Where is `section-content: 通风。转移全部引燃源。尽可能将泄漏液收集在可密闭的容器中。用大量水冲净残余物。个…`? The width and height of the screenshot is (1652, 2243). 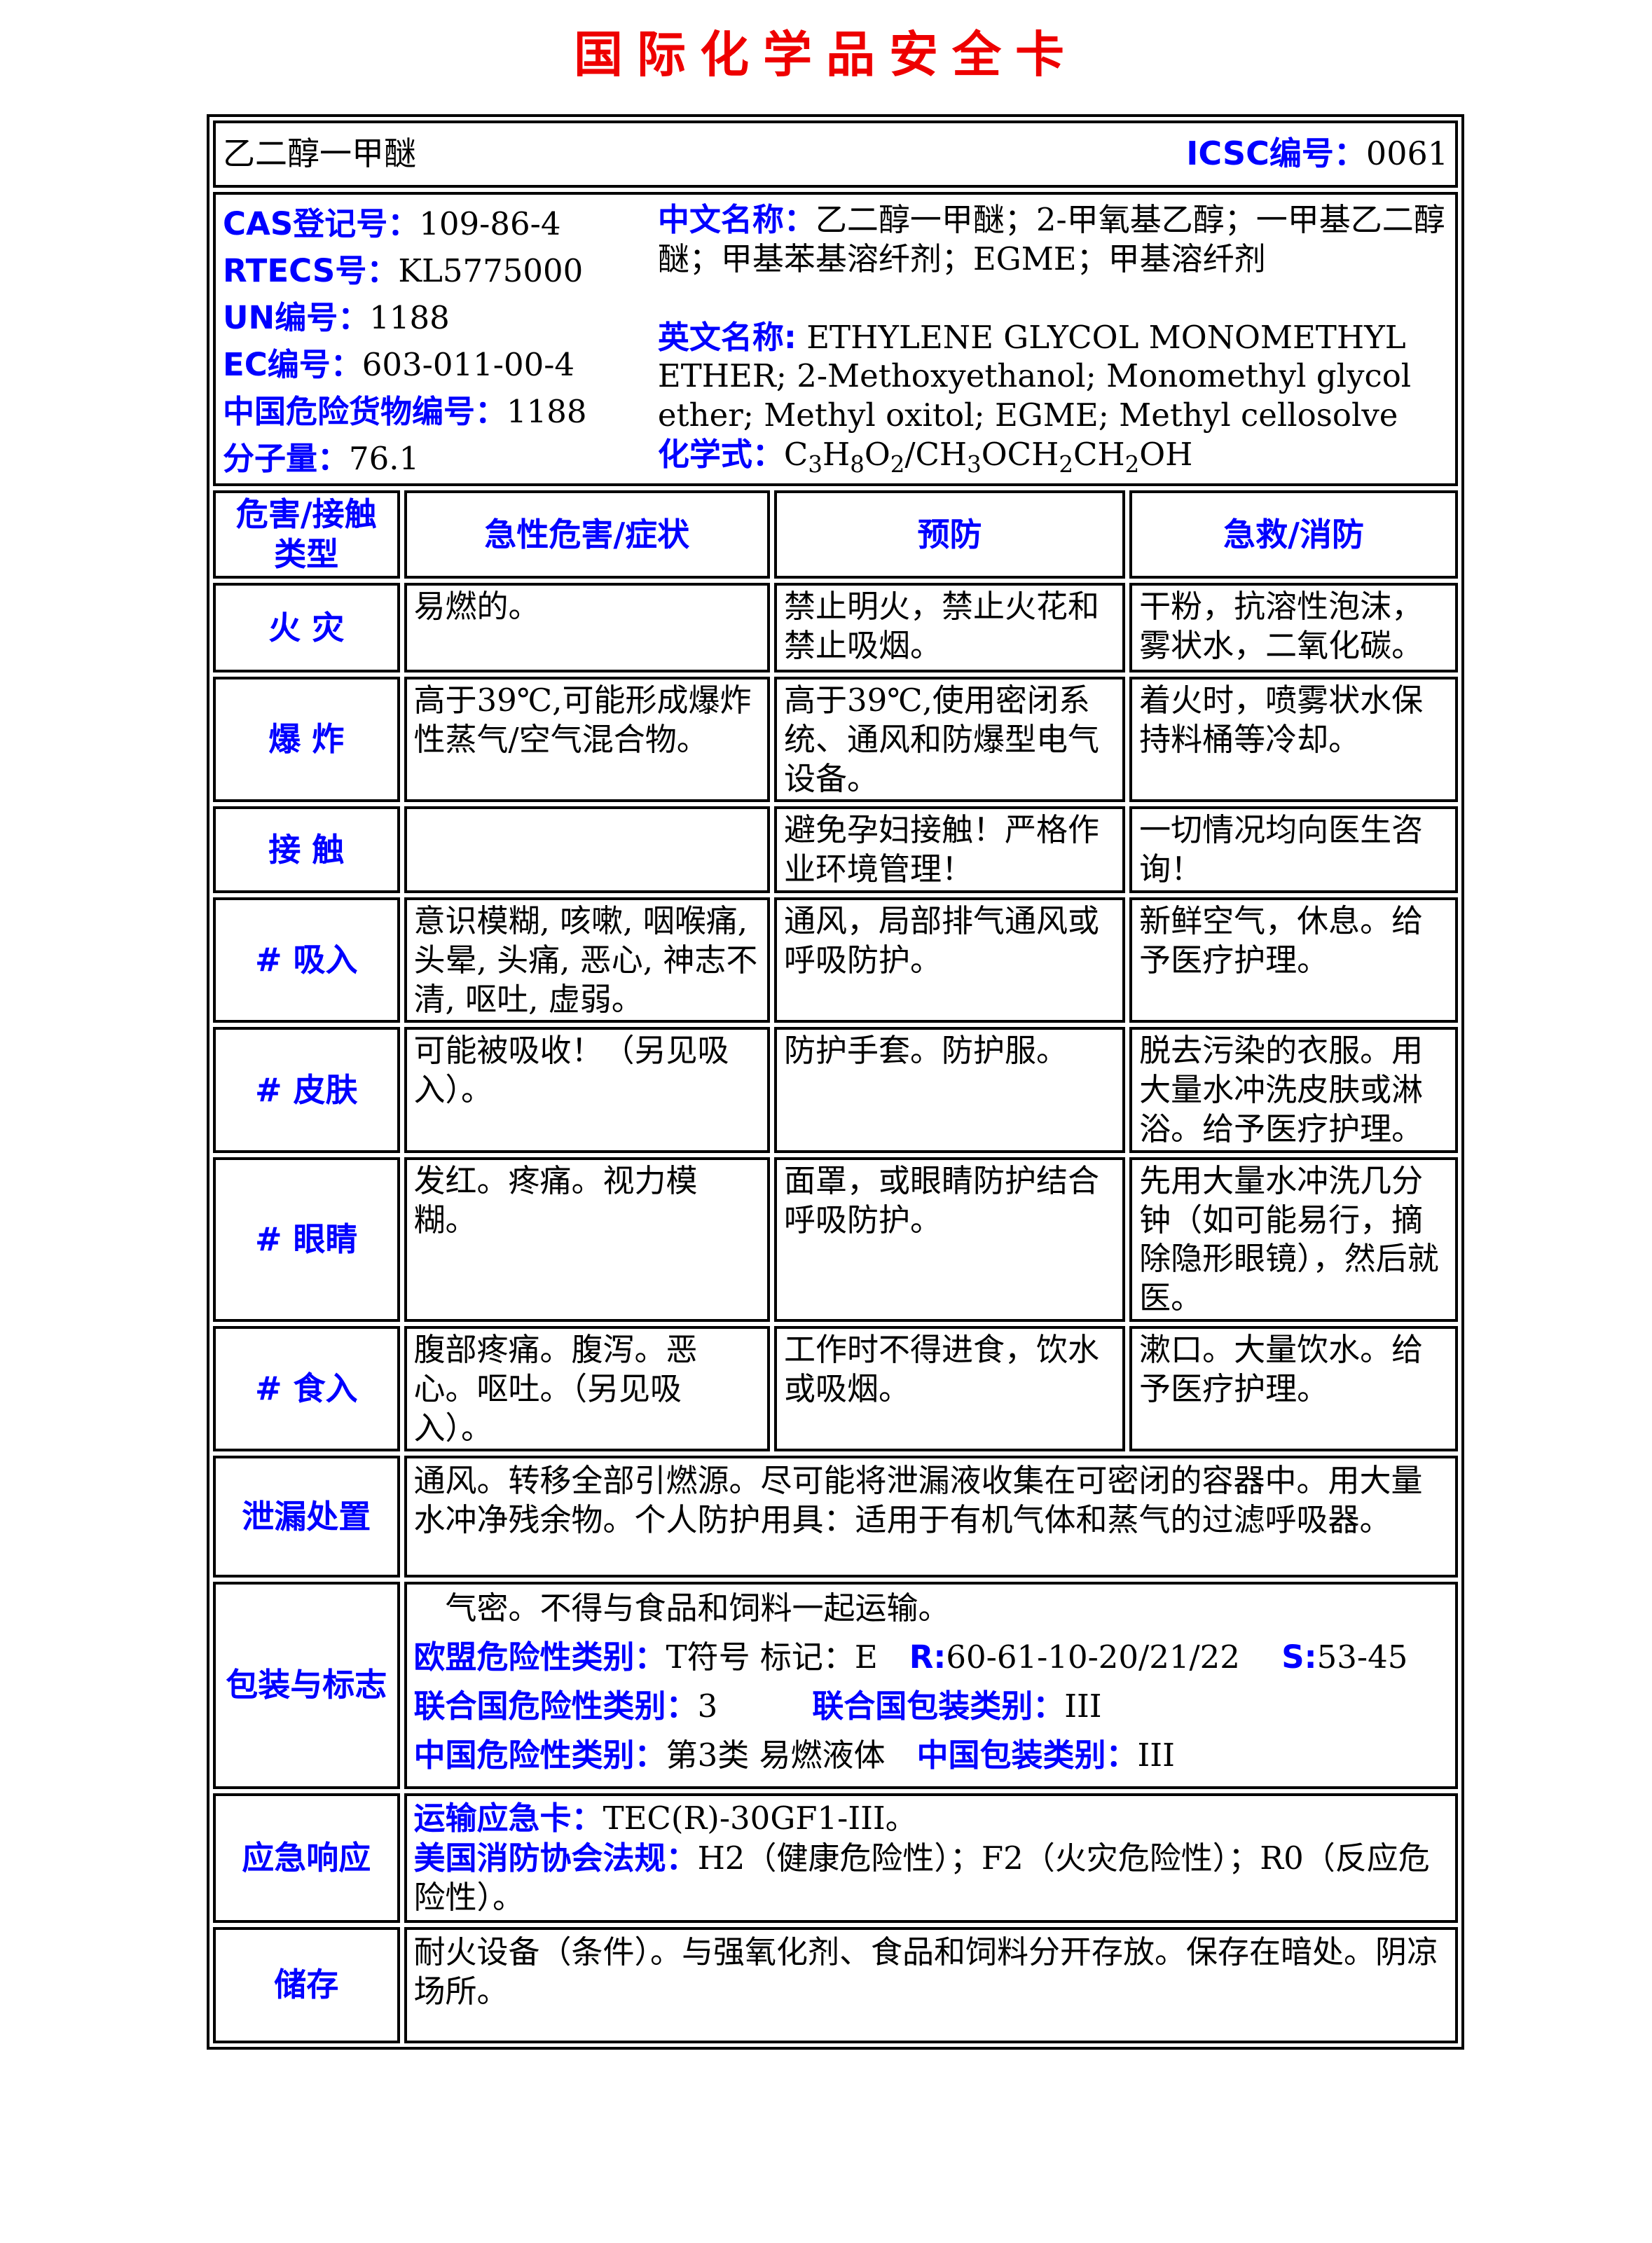 section-content: 通风。转移全部引燃源。尽可能将泄漏液收集在可密闭的容器中。用大量水冲净残余物。个… is located at coordinates (931, 1517).